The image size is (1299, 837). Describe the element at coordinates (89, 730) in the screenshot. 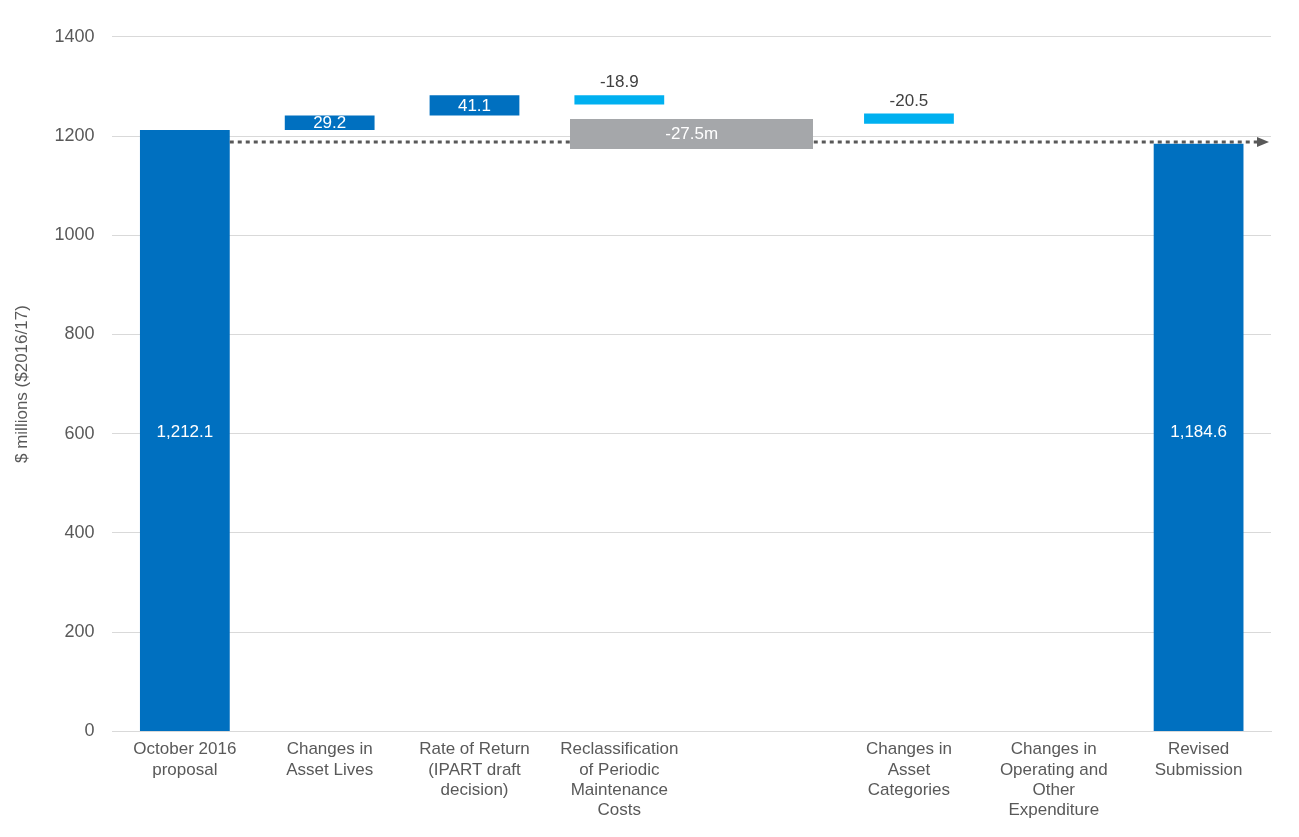

I see `y-tick-label: 0` at that location.